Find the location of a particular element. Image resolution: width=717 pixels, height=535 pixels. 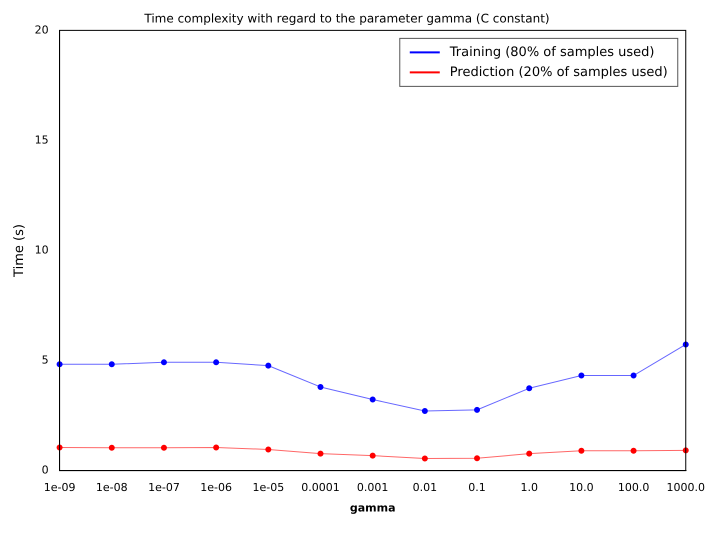

x-tick-label: 1000.0 is located at coordinates (686, 487).